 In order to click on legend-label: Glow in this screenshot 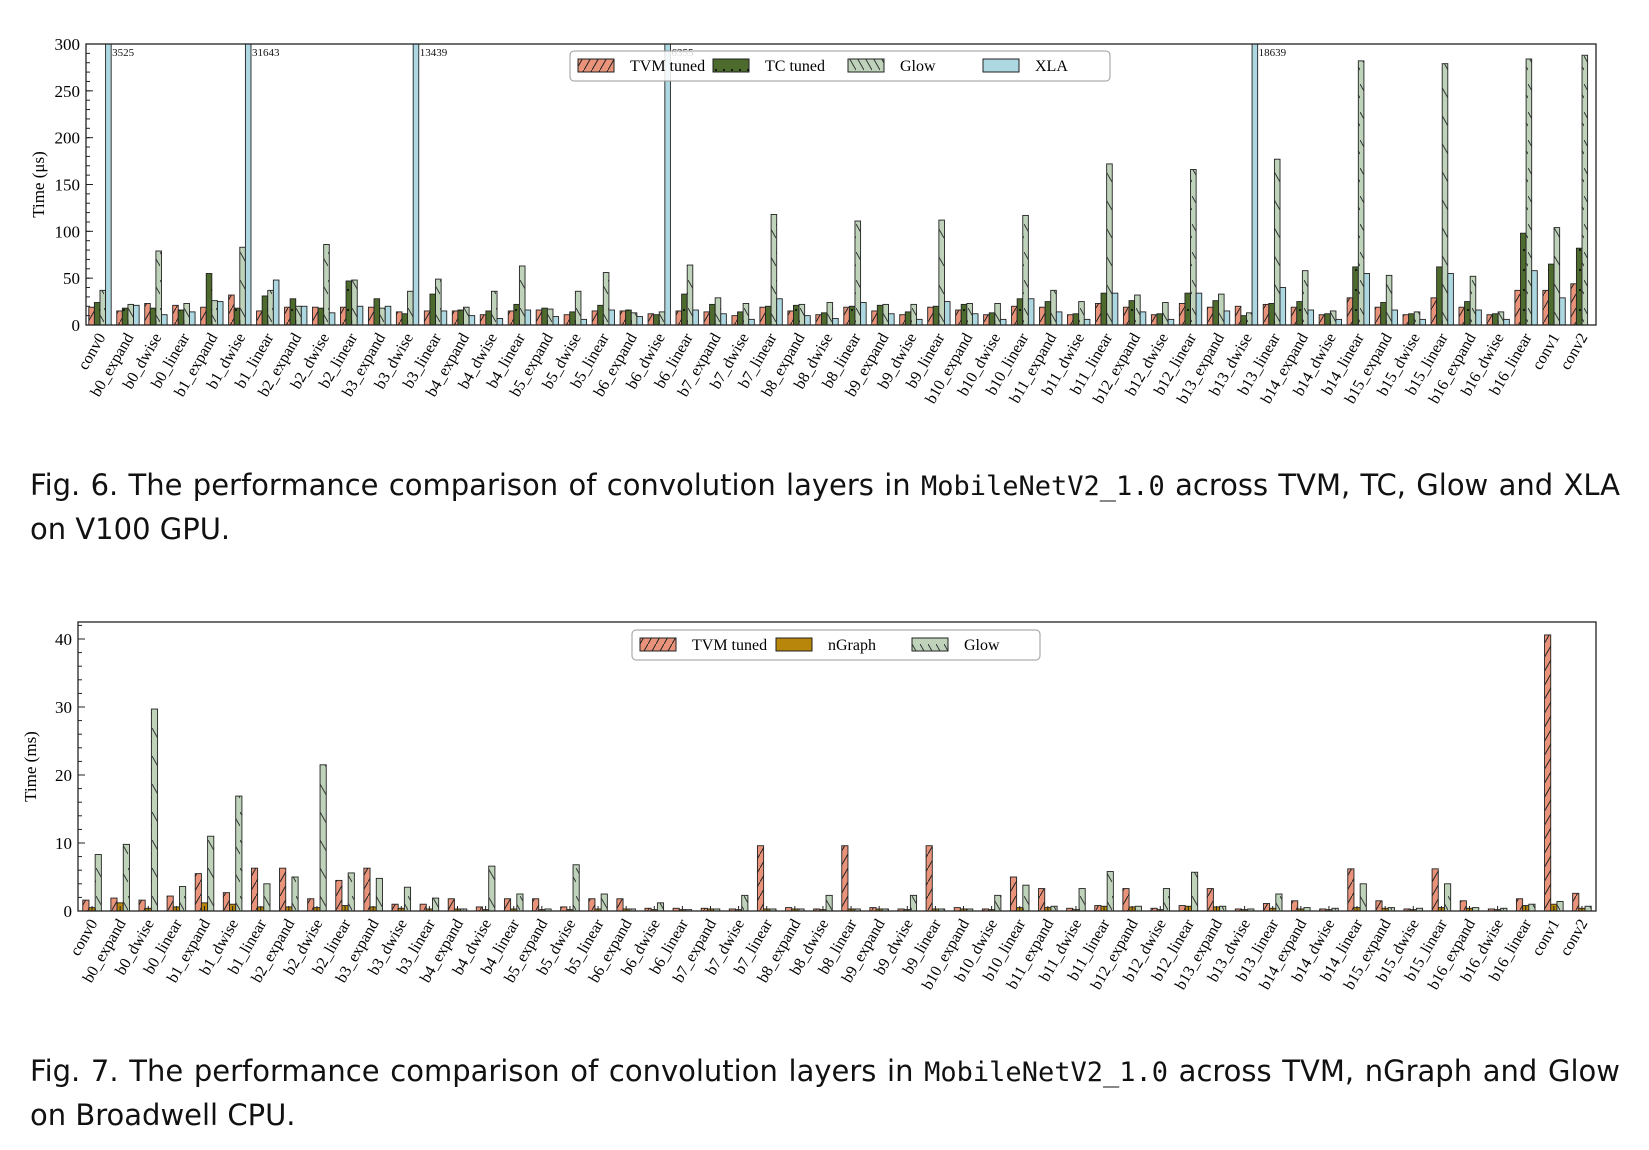, I will do `click(918, 66)`.